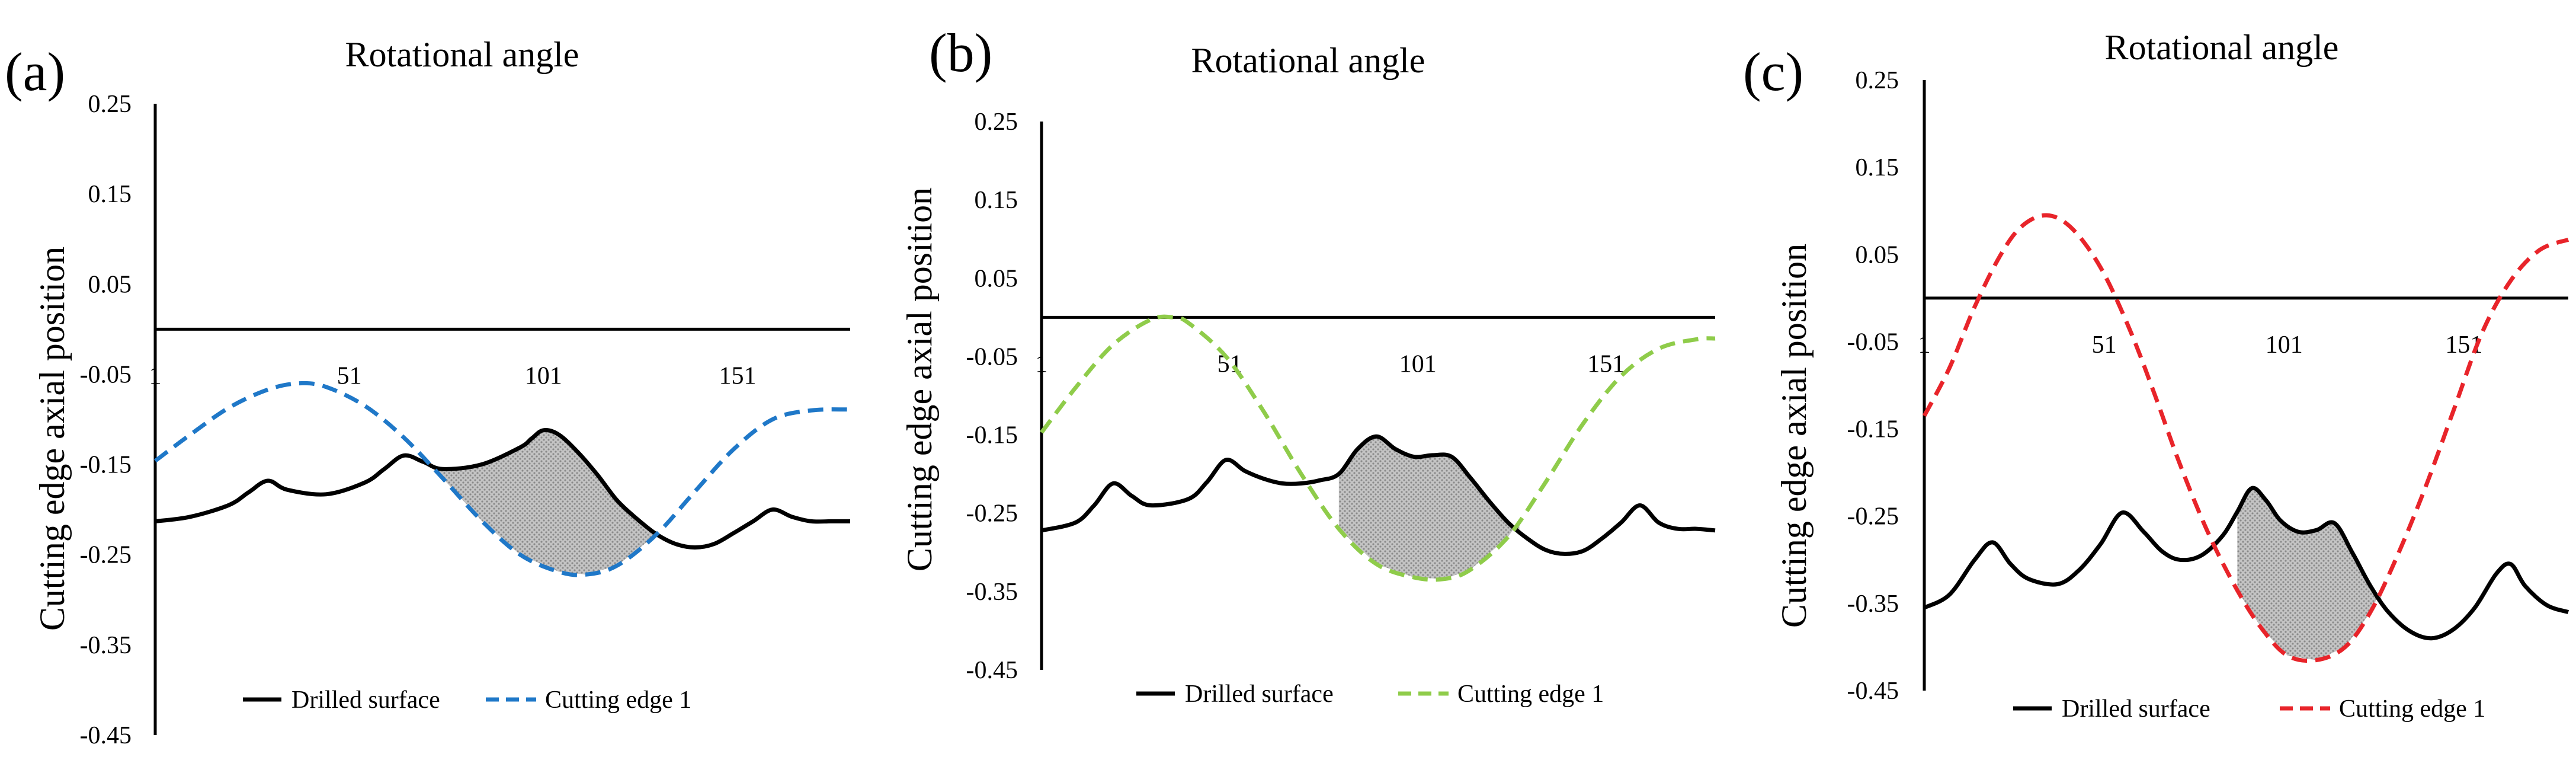 The width and height of the screenshot is (2576, 757). What do you see at coordinates (1773, 71) in the screenshot?
I see `panel-letter: (c)` at bounding box center [1773, 71].